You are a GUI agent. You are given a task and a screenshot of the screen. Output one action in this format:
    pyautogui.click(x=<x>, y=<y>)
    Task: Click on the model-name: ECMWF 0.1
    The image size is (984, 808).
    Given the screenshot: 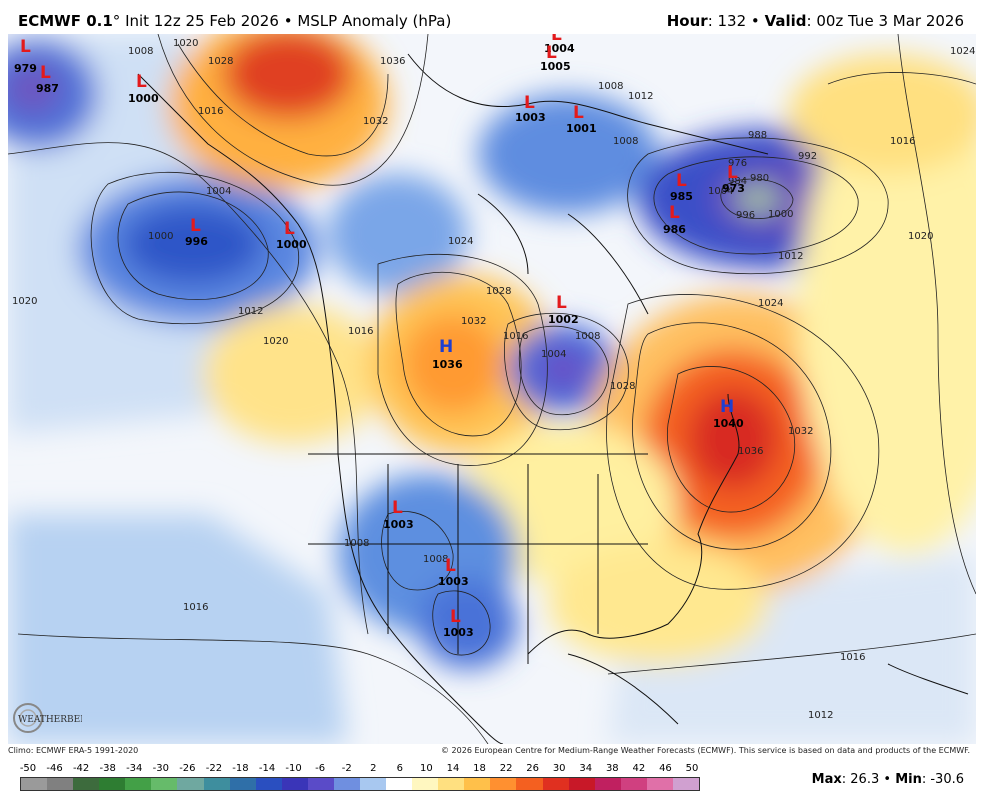 What is the action you would take?
    pyautogui.click(x=65, y=21)
    